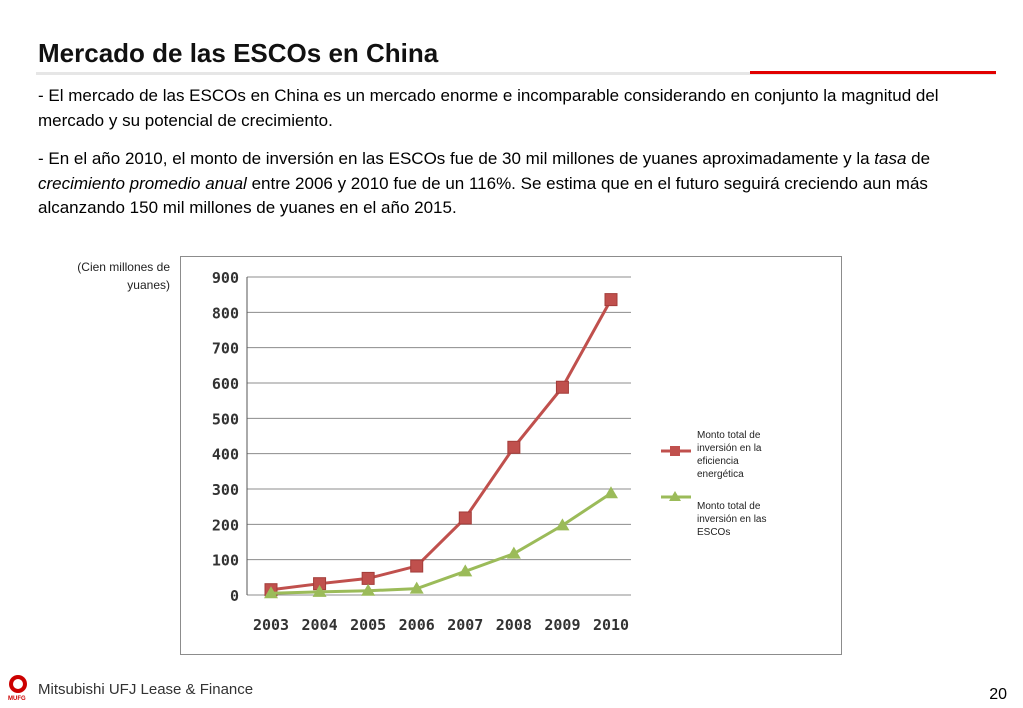 The width and height of the screenshot is (1023, 708). What do you see at coordinates (417, 625) in the screenshot?
I see `x-tick-label: 2006` at bounding box center [417, 625].